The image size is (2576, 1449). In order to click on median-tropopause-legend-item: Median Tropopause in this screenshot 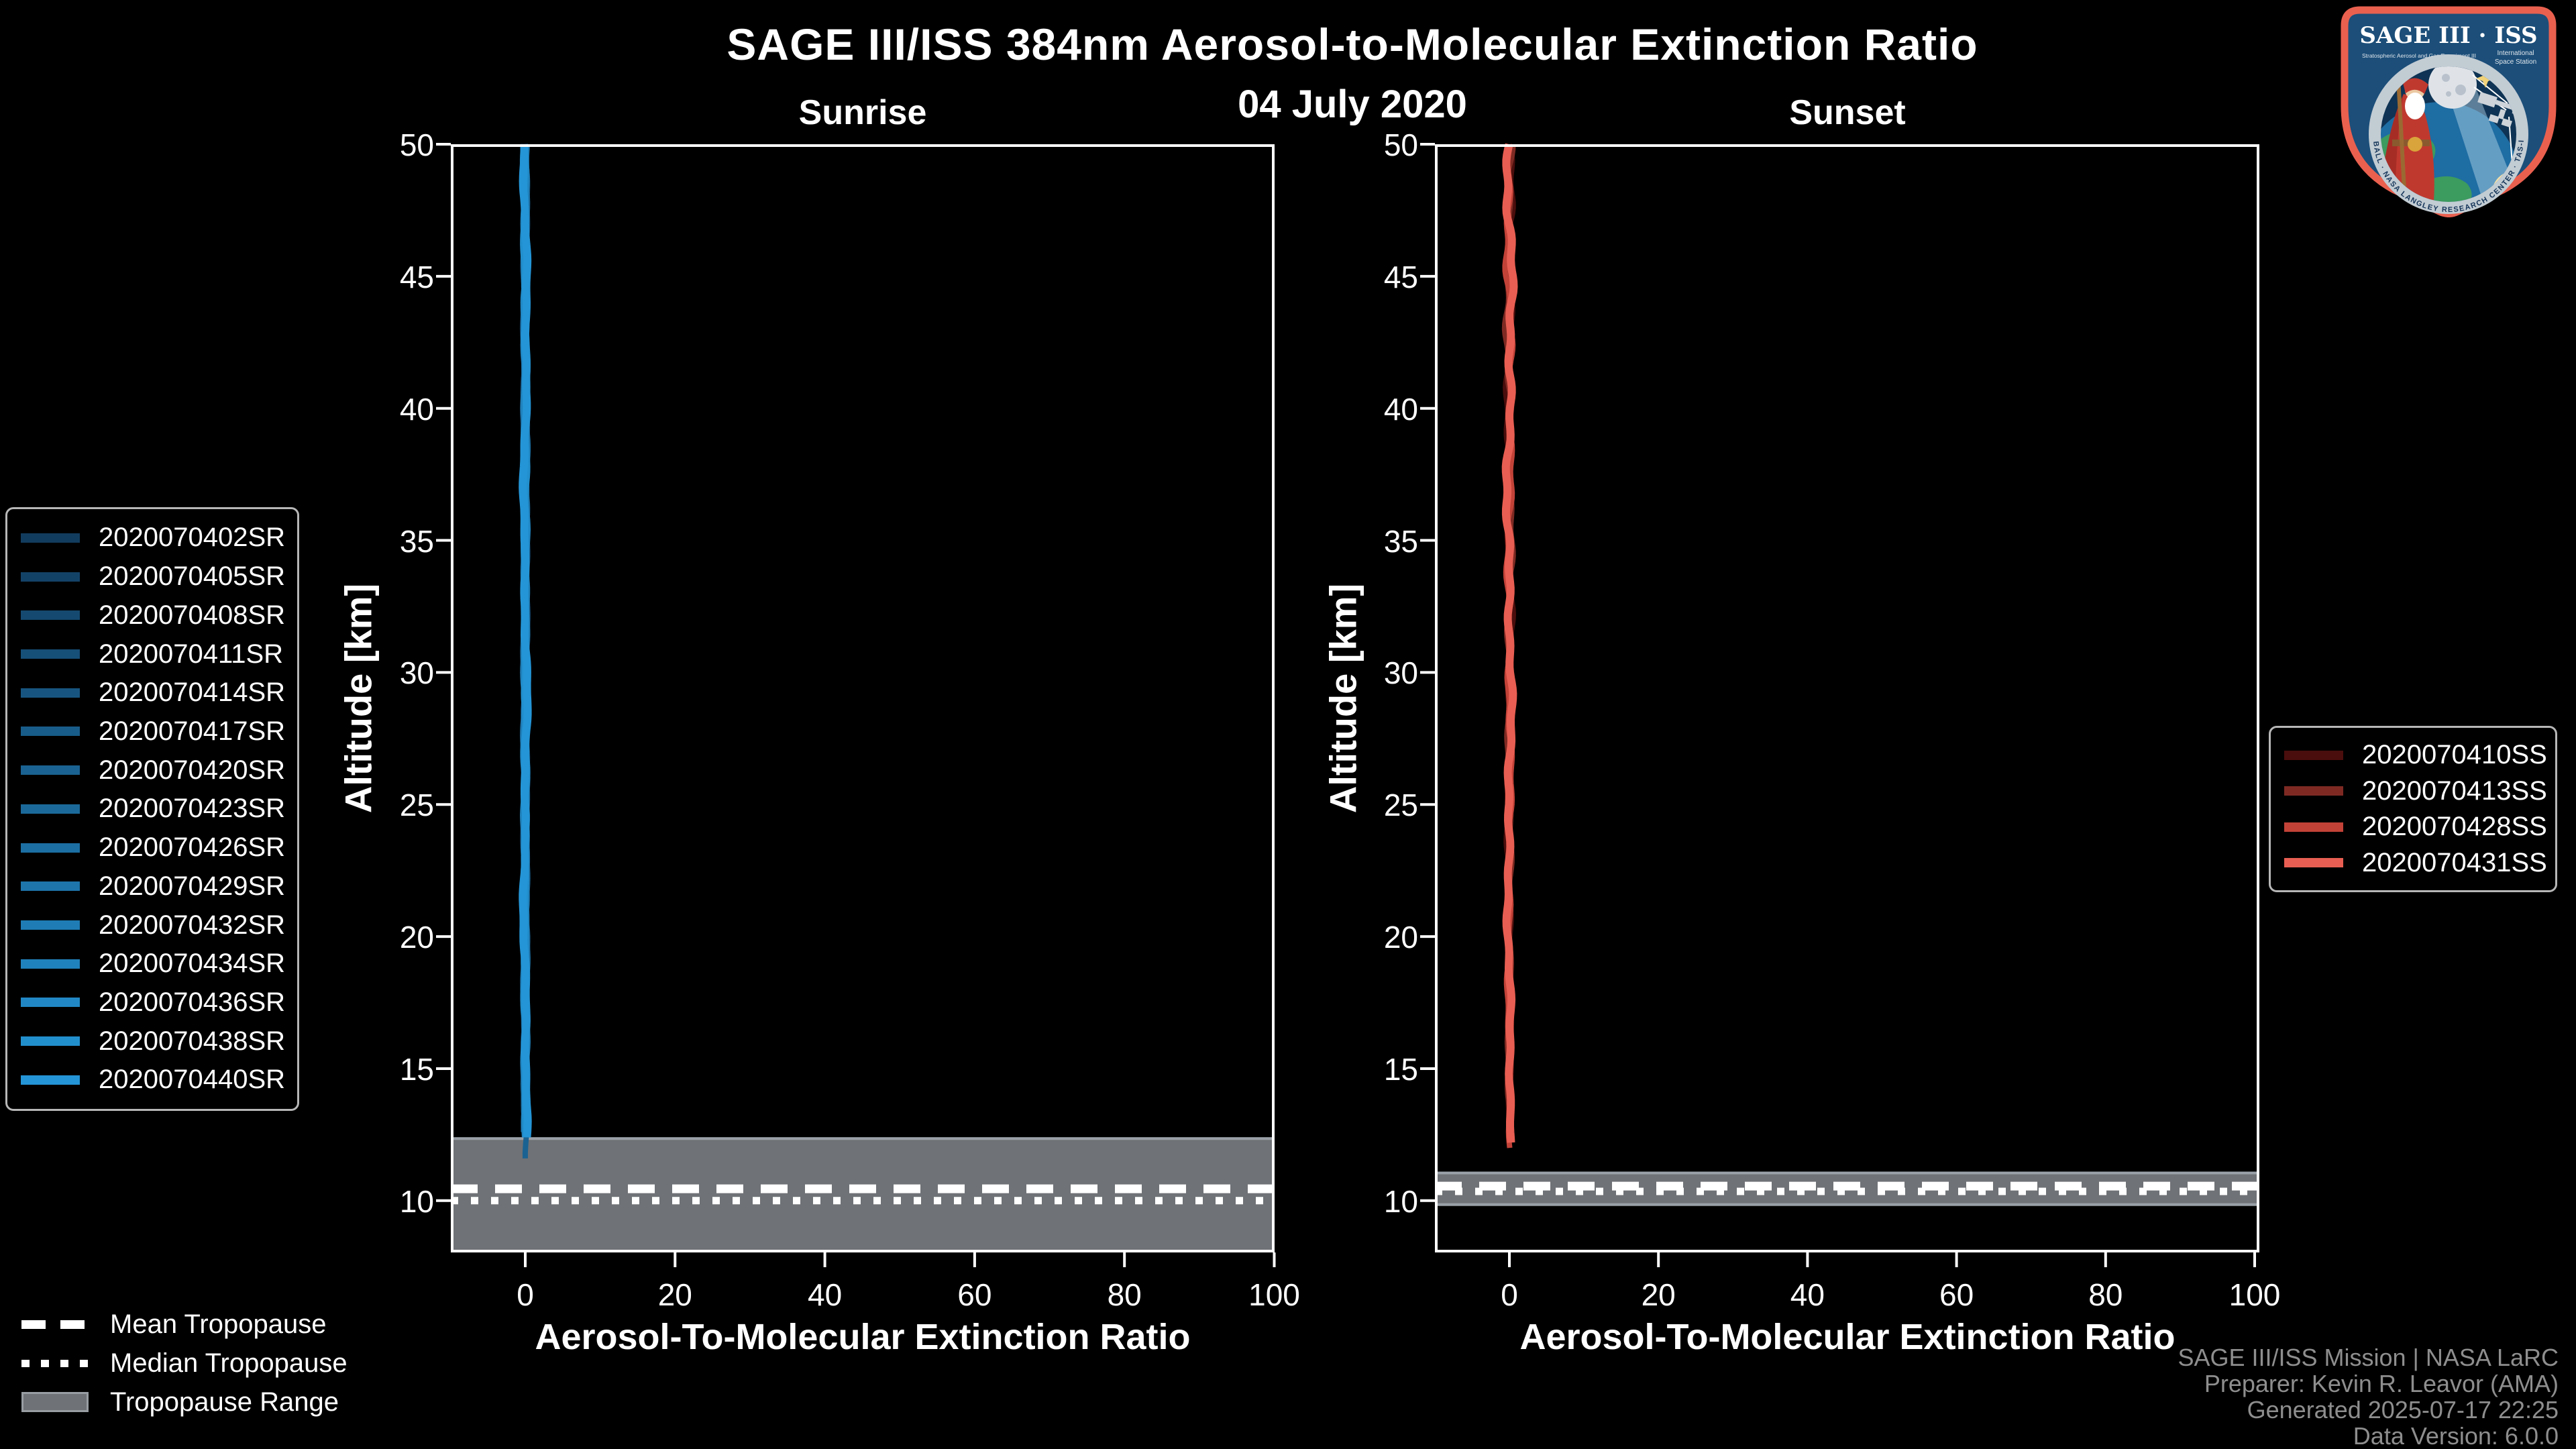, I will do `click(184, 1363)`.